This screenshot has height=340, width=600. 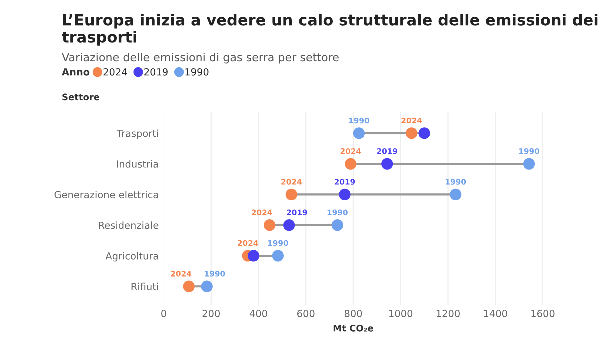 I want to click on x-tick-label: 1400, so click(x=496, y=314).